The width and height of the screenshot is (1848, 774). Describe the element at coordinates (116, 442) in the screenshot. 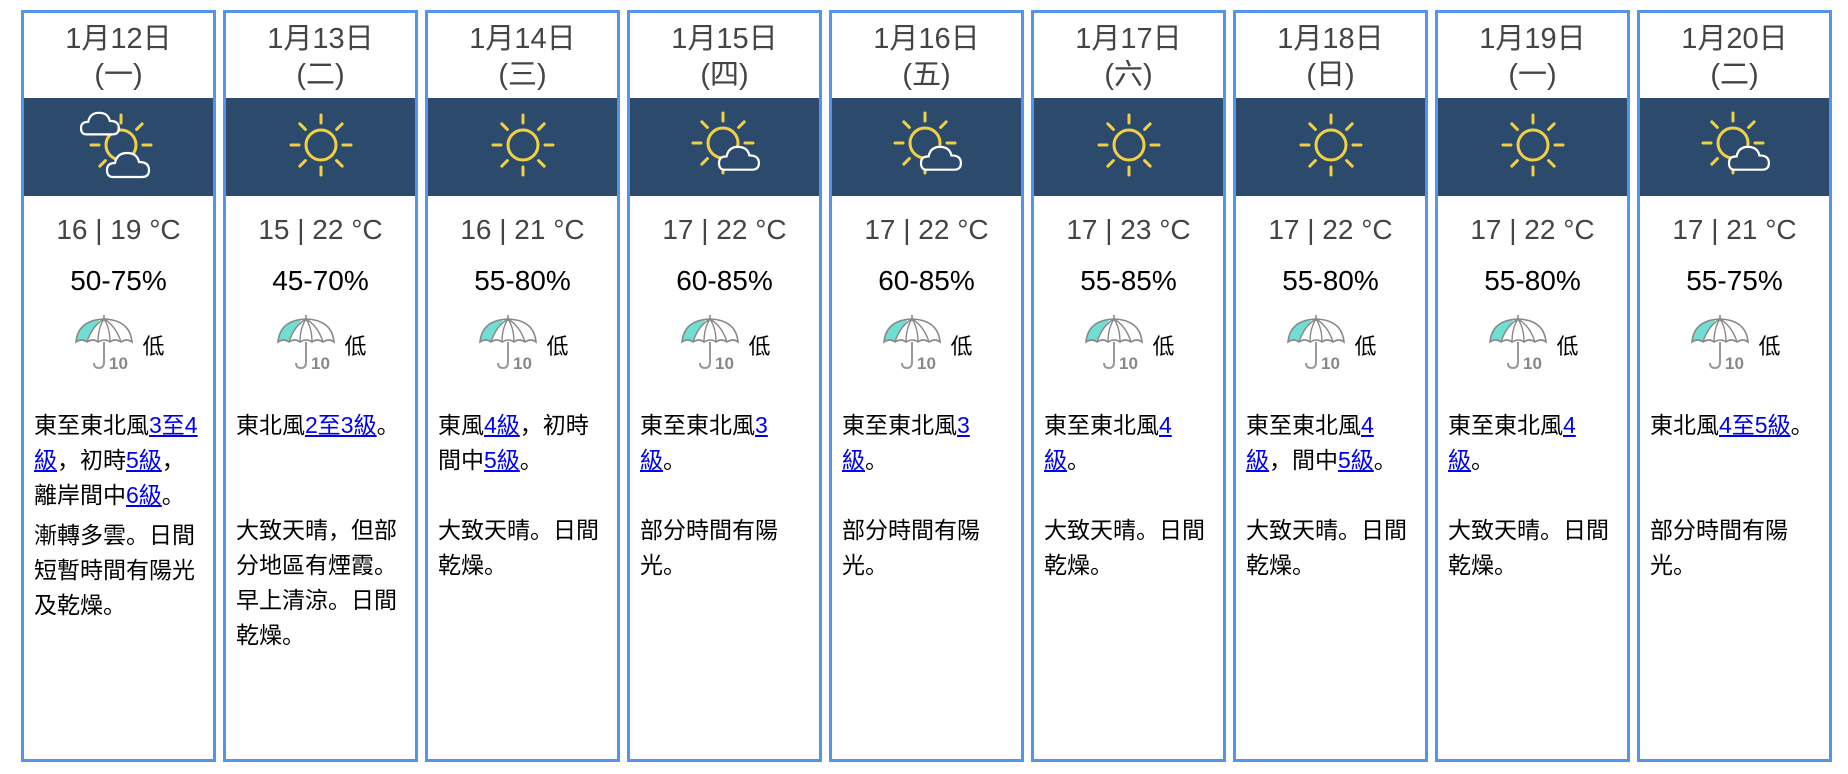

I see `wind-force-link: 3至4級` at that location.